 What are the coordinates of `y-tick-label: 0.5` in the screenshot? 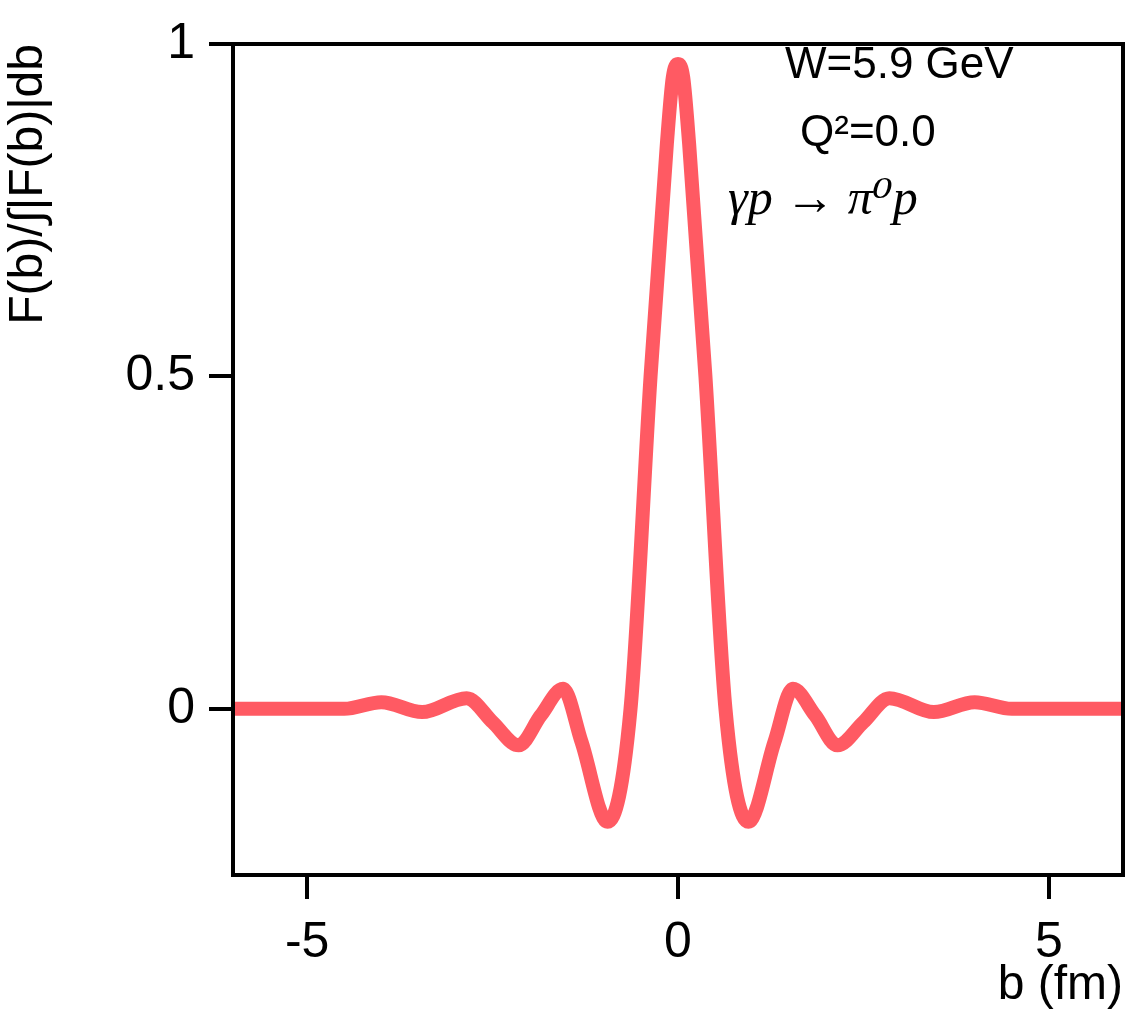 It's located at (160, 373).